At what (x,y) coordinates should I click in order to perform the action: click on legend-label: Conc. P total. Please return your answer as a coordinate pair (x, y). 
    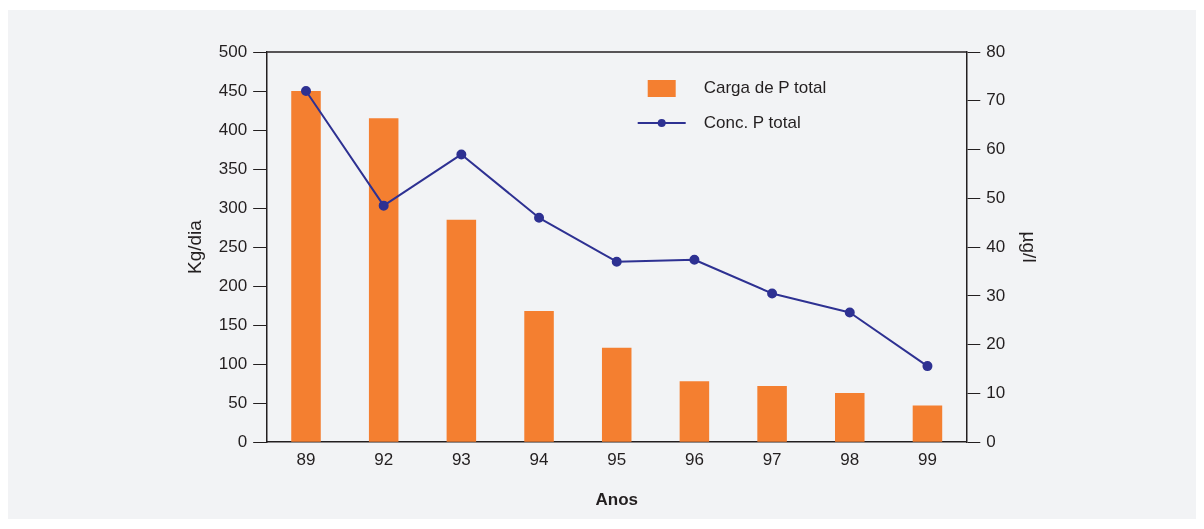
    Looking at the image, I should click on (752, 122).